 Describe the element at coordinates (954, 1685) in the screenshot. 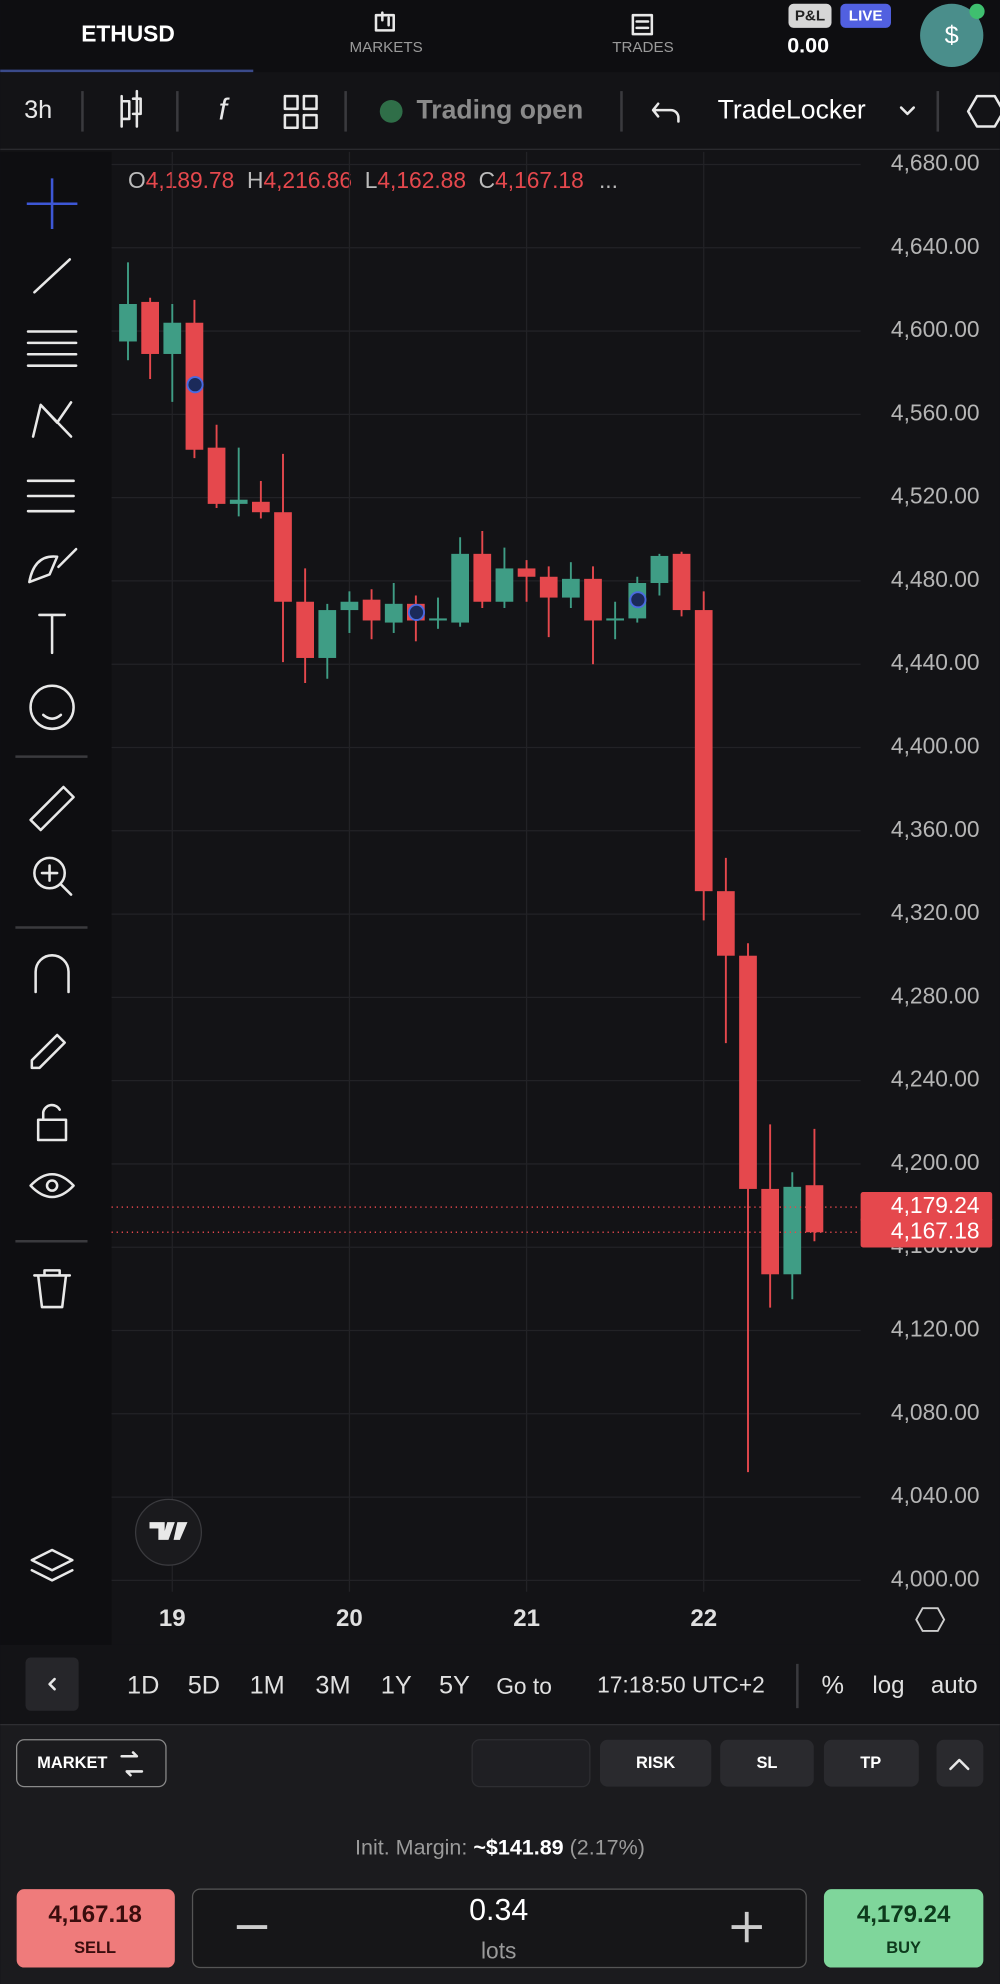

I see `auto-toggle: auto` at that location.